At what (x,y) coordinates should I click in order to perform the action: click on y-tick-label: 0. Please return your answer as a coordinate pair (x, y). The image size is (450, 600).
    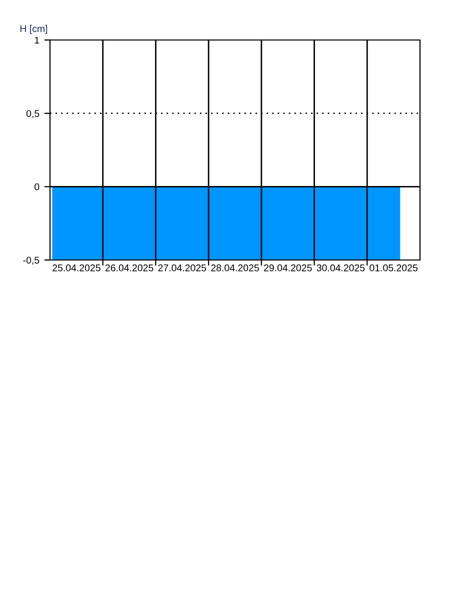
    Looking at the image, I should click on (37, 186).